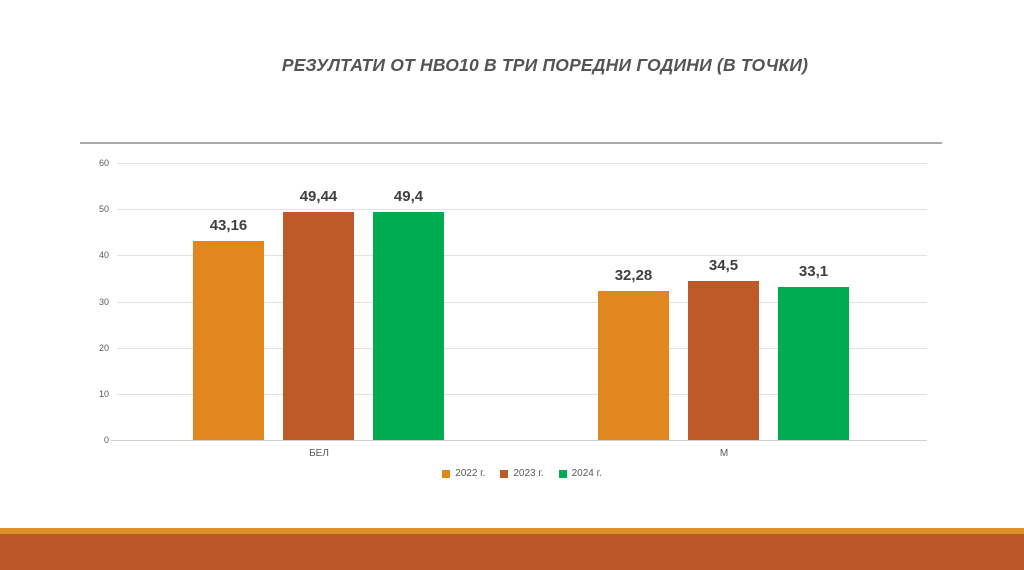 The width and height of the screenshot is (1024, 570). I want to click on bar-БЕЛ-2023 г., so click(318, 325).